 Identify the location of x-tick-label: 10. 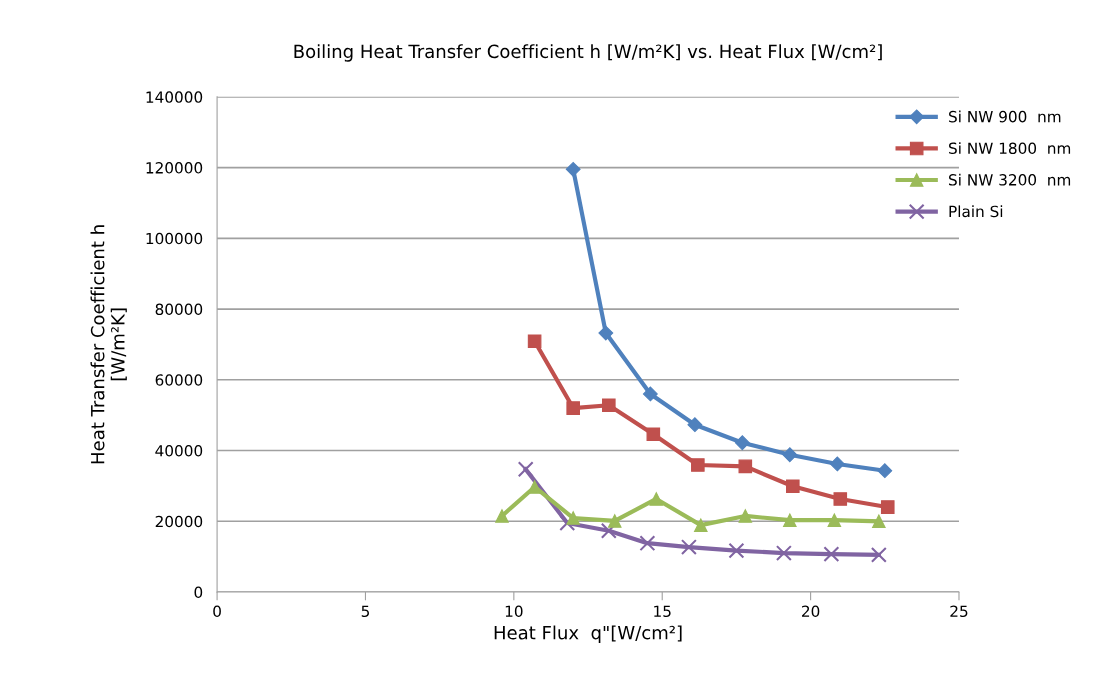
(514, 611).